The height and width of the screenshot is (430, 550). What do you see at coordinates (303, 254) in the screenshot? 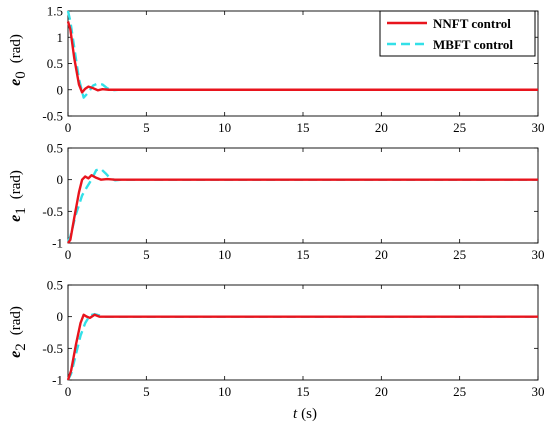
I see `x-tick-label-1-3: 15` at bounding box center [303, 254].